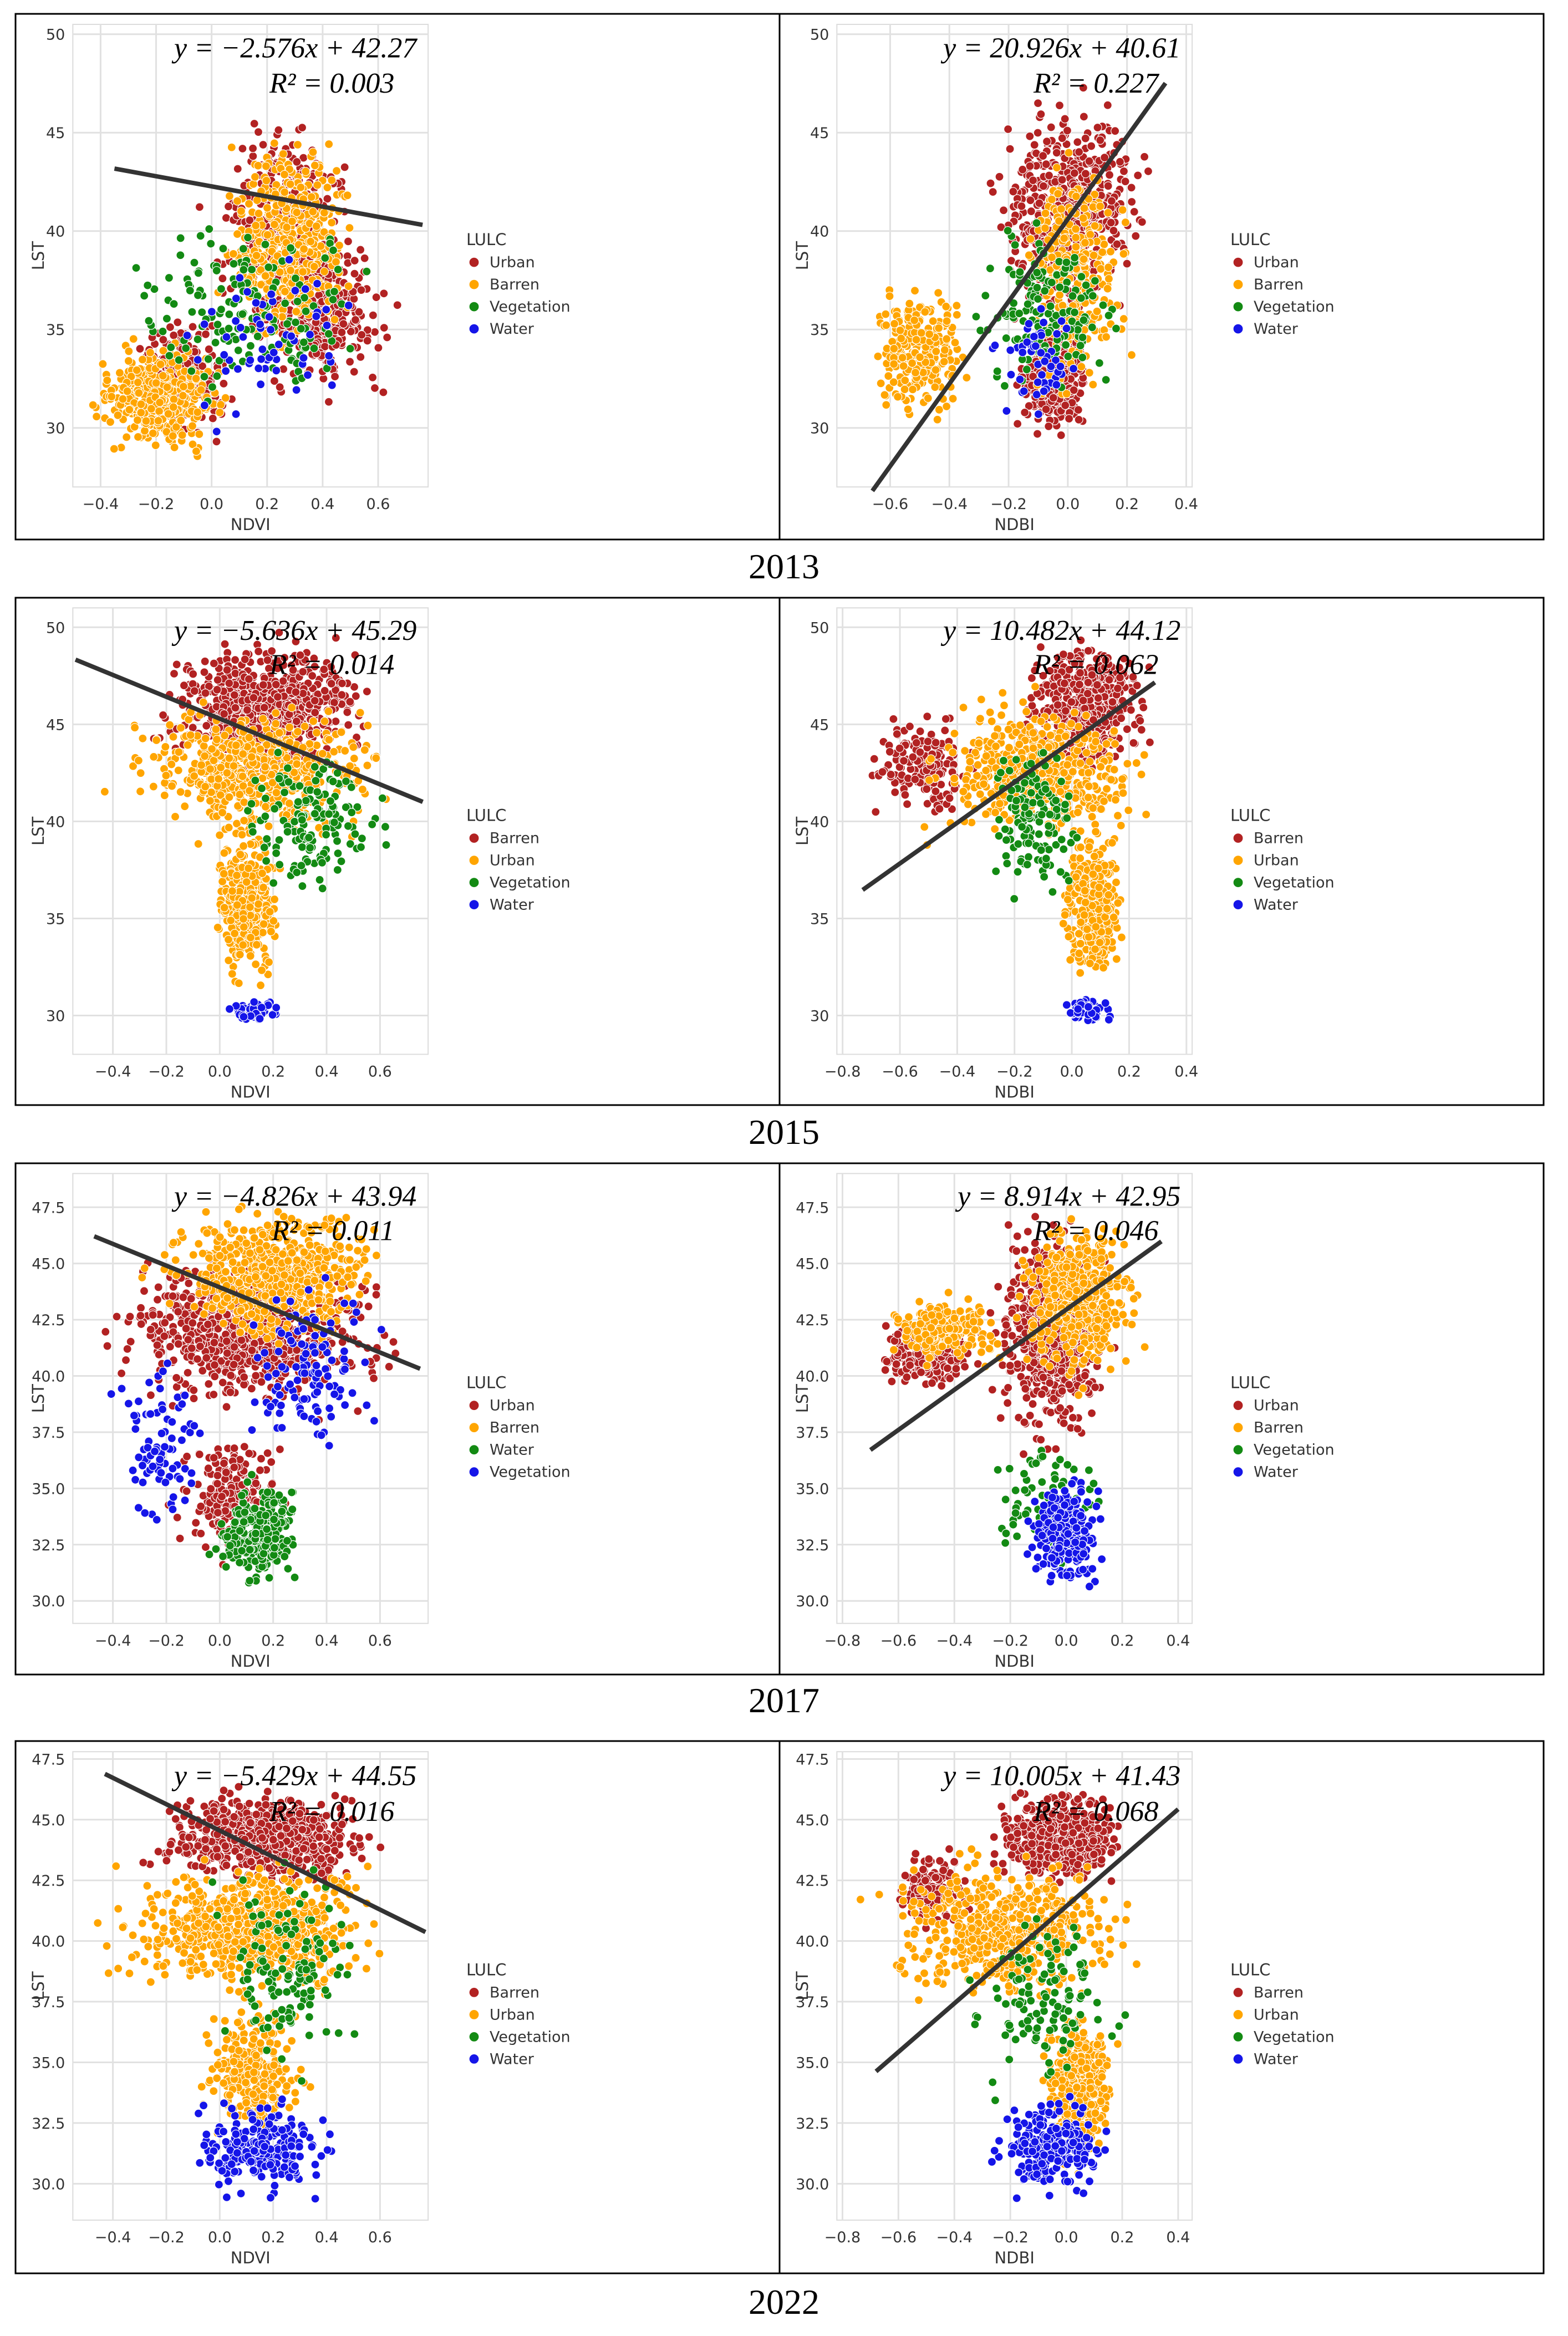 The image size is (1568, 2336). What do you see at coordinates (475, 306) in the screenshot?
I see `legend-marker` at bounding box center [475, 306].